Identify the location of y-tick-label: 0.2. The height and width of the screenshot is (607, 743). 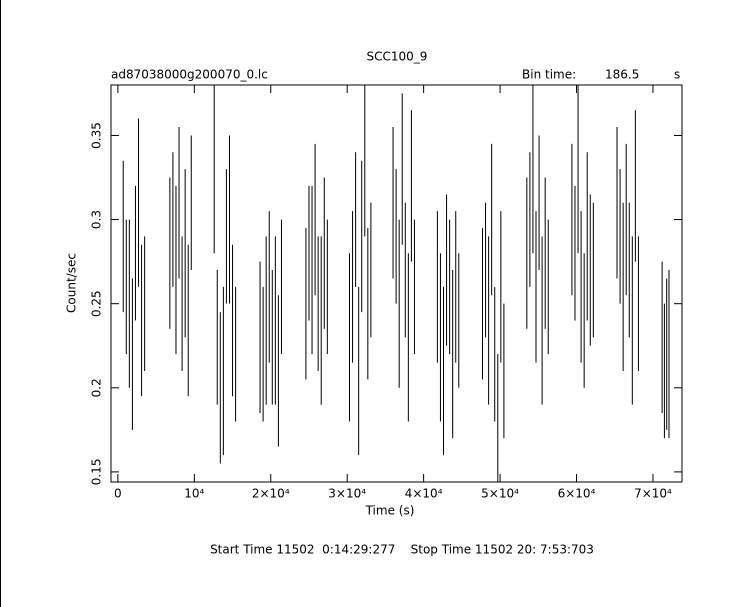
(97, 387).